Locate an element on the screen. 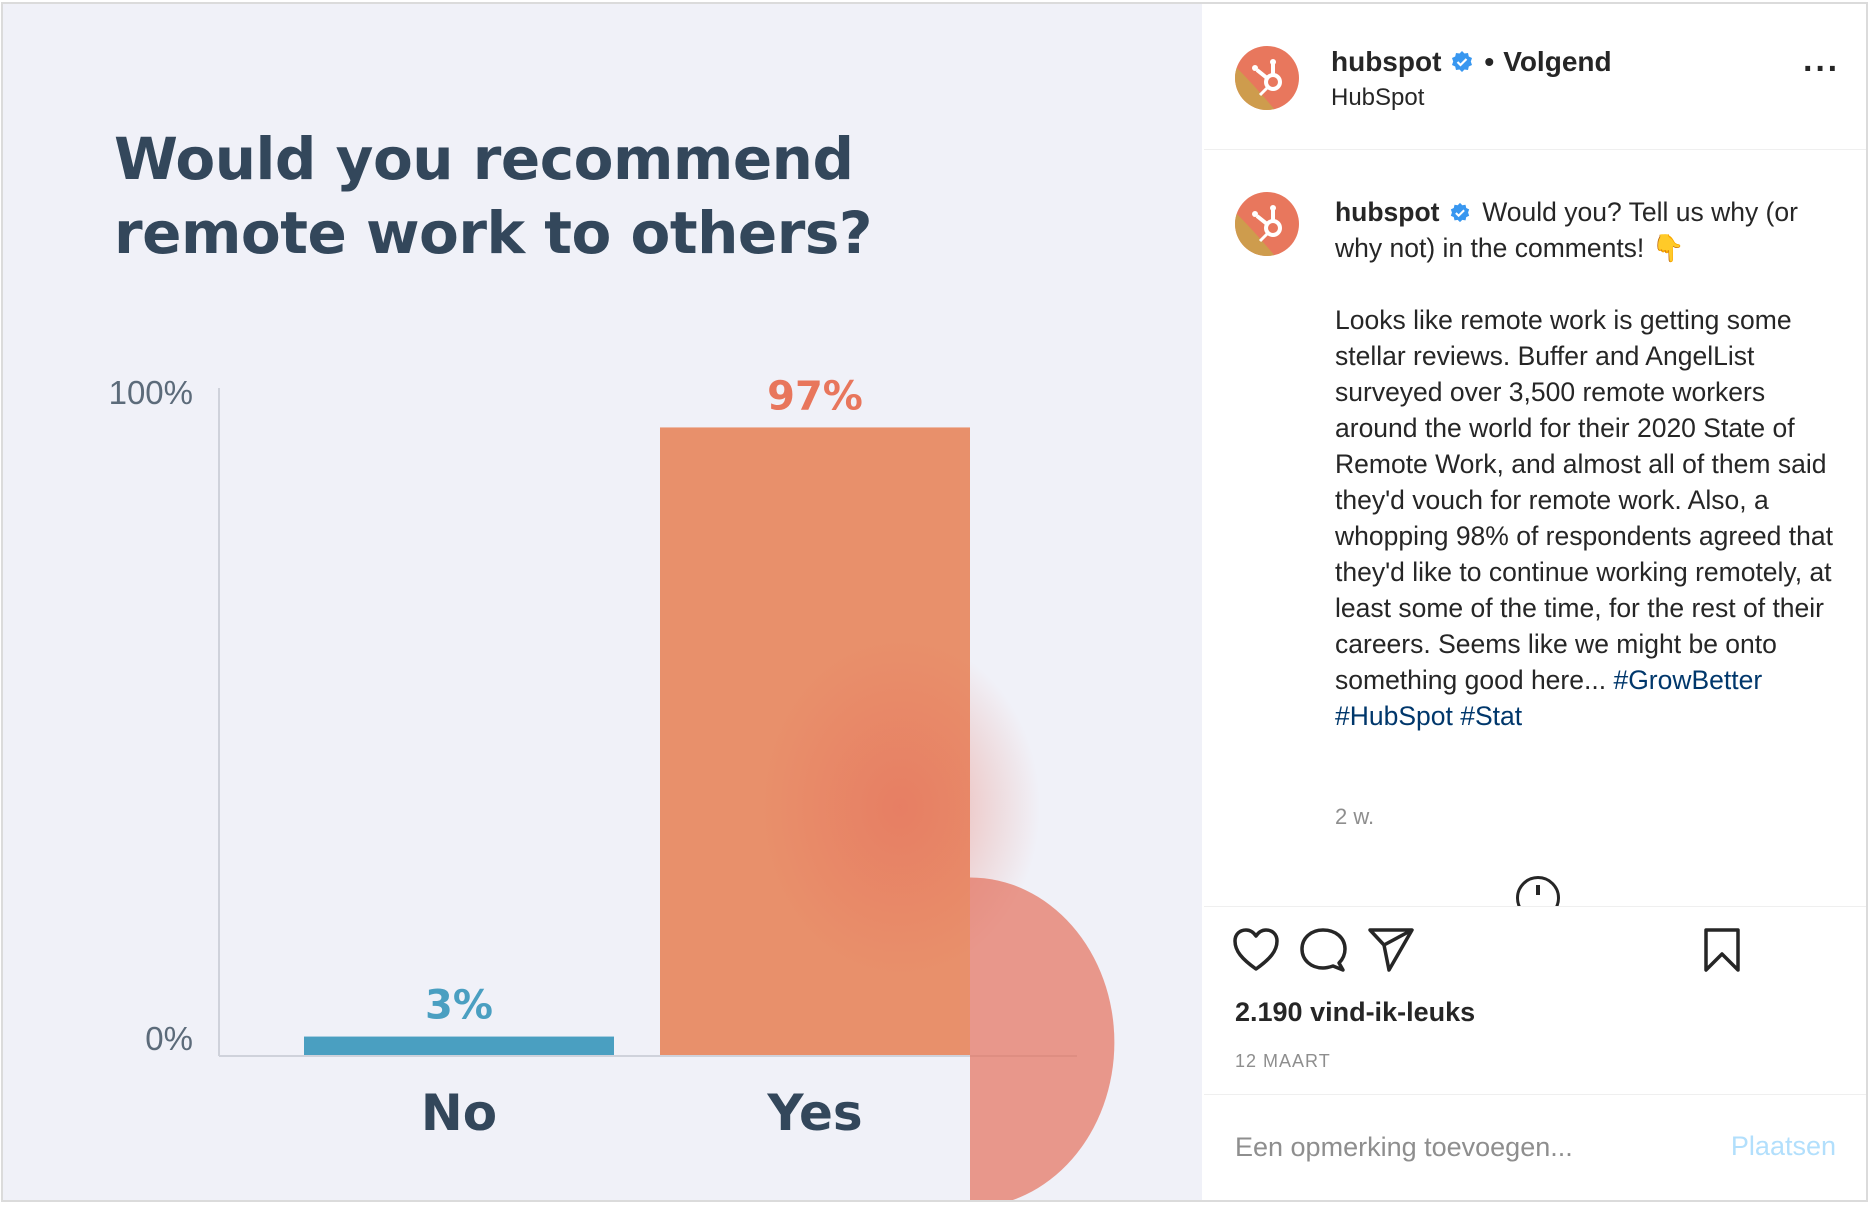 Image resolution: width=1872 pixels, height=1206 pixels. avatar is located at coordinates (1267, 78).